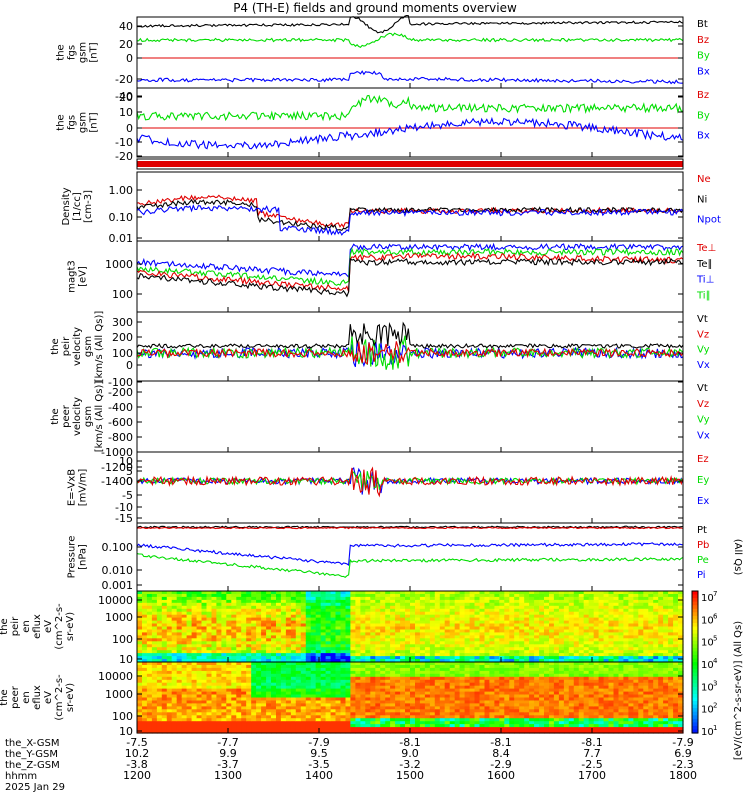 The image size is (750, 800). What do you see at coordinates (683, 775) in the screenshot?
I see `ephemeris-value: 1800` at bounding box center [683, 775].